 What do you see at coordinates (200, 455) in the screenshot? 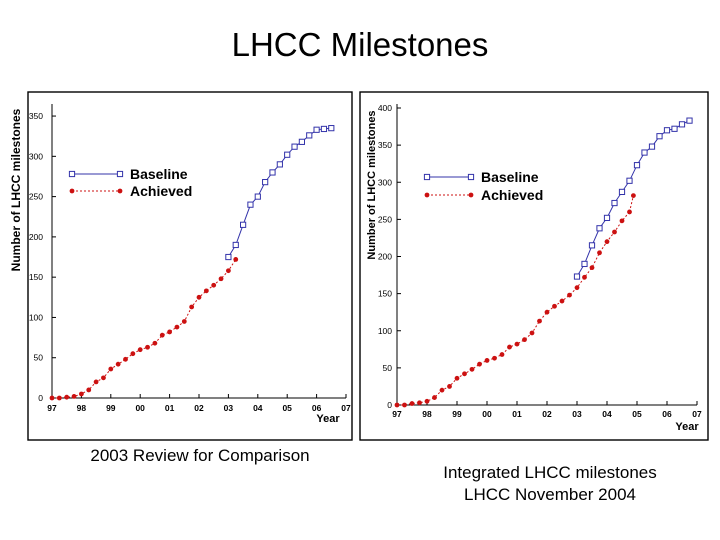
I see `caption-left: 2003 Review for Comparison` at bounding box center [200, 455].